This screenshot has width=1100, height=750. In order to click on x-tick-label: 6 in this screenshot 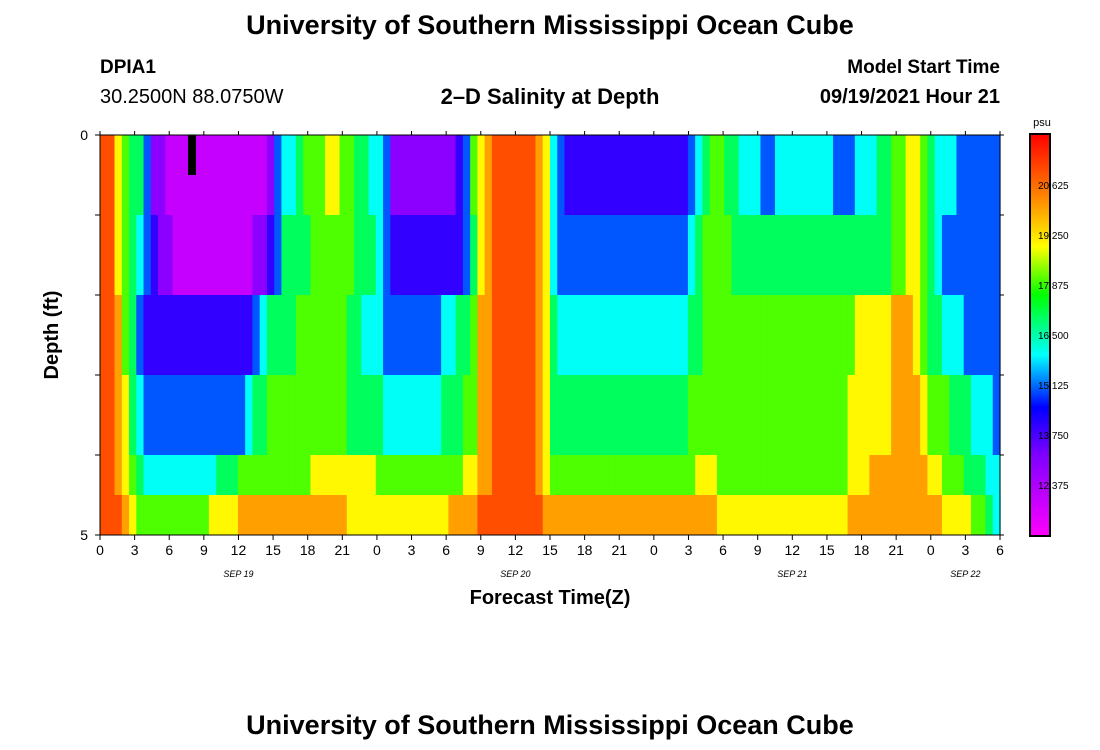, I will do `click(169, 550)`.